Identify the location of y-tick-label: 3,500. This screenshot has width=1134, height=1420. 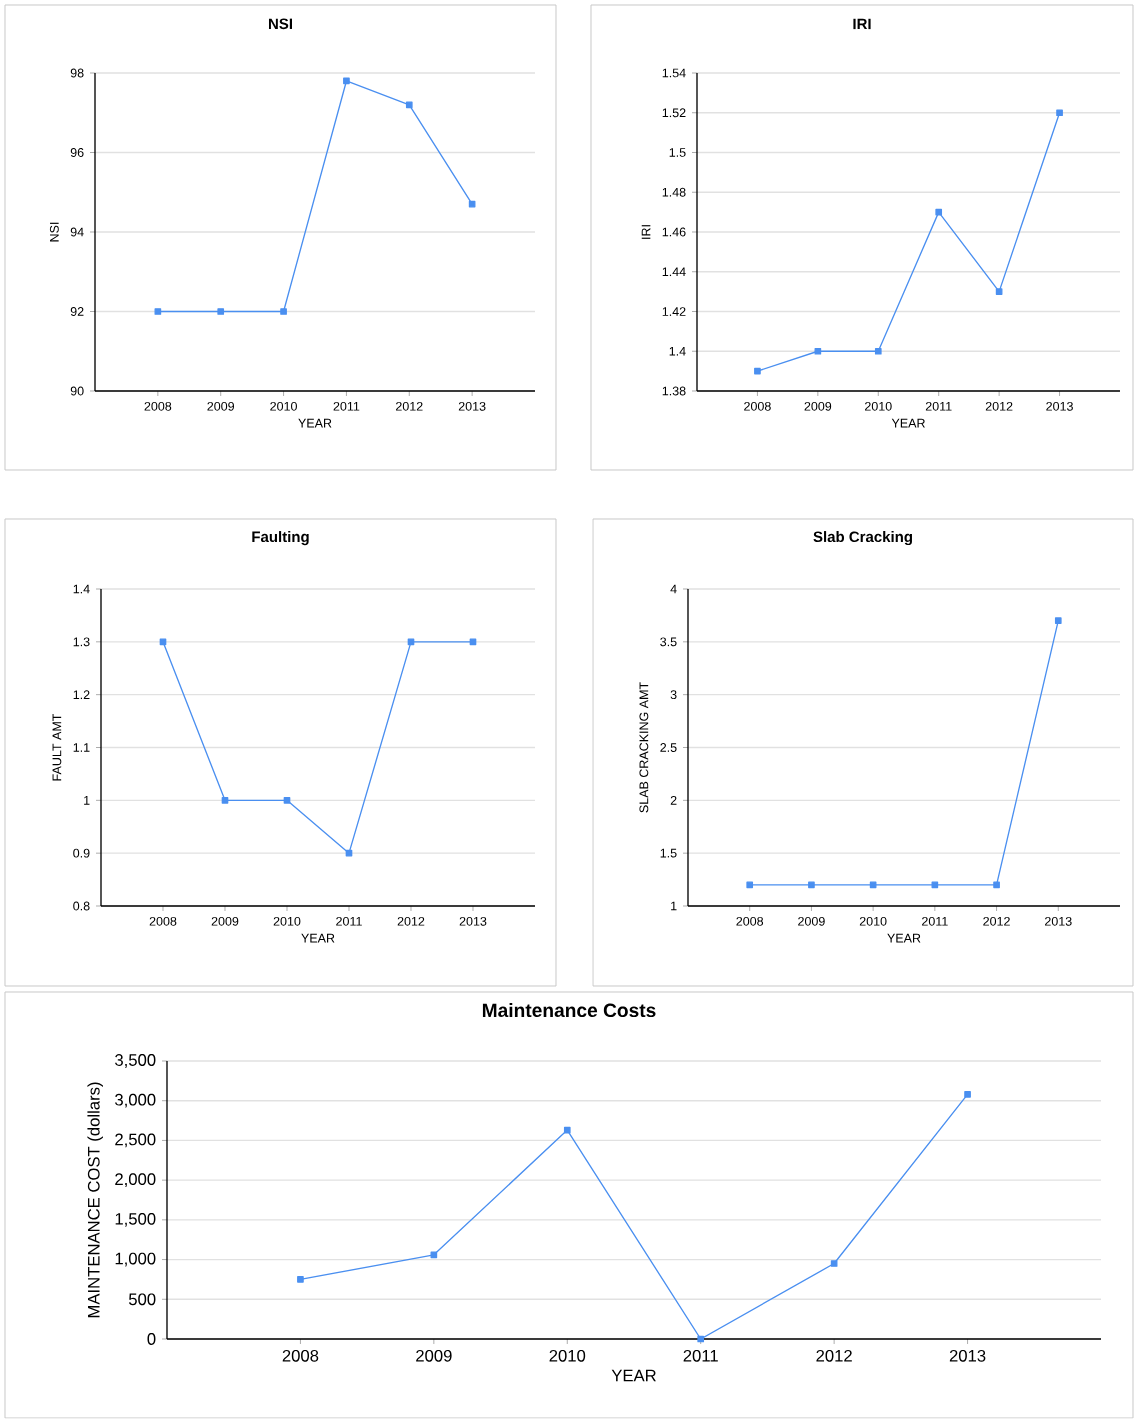
(135, 1061).